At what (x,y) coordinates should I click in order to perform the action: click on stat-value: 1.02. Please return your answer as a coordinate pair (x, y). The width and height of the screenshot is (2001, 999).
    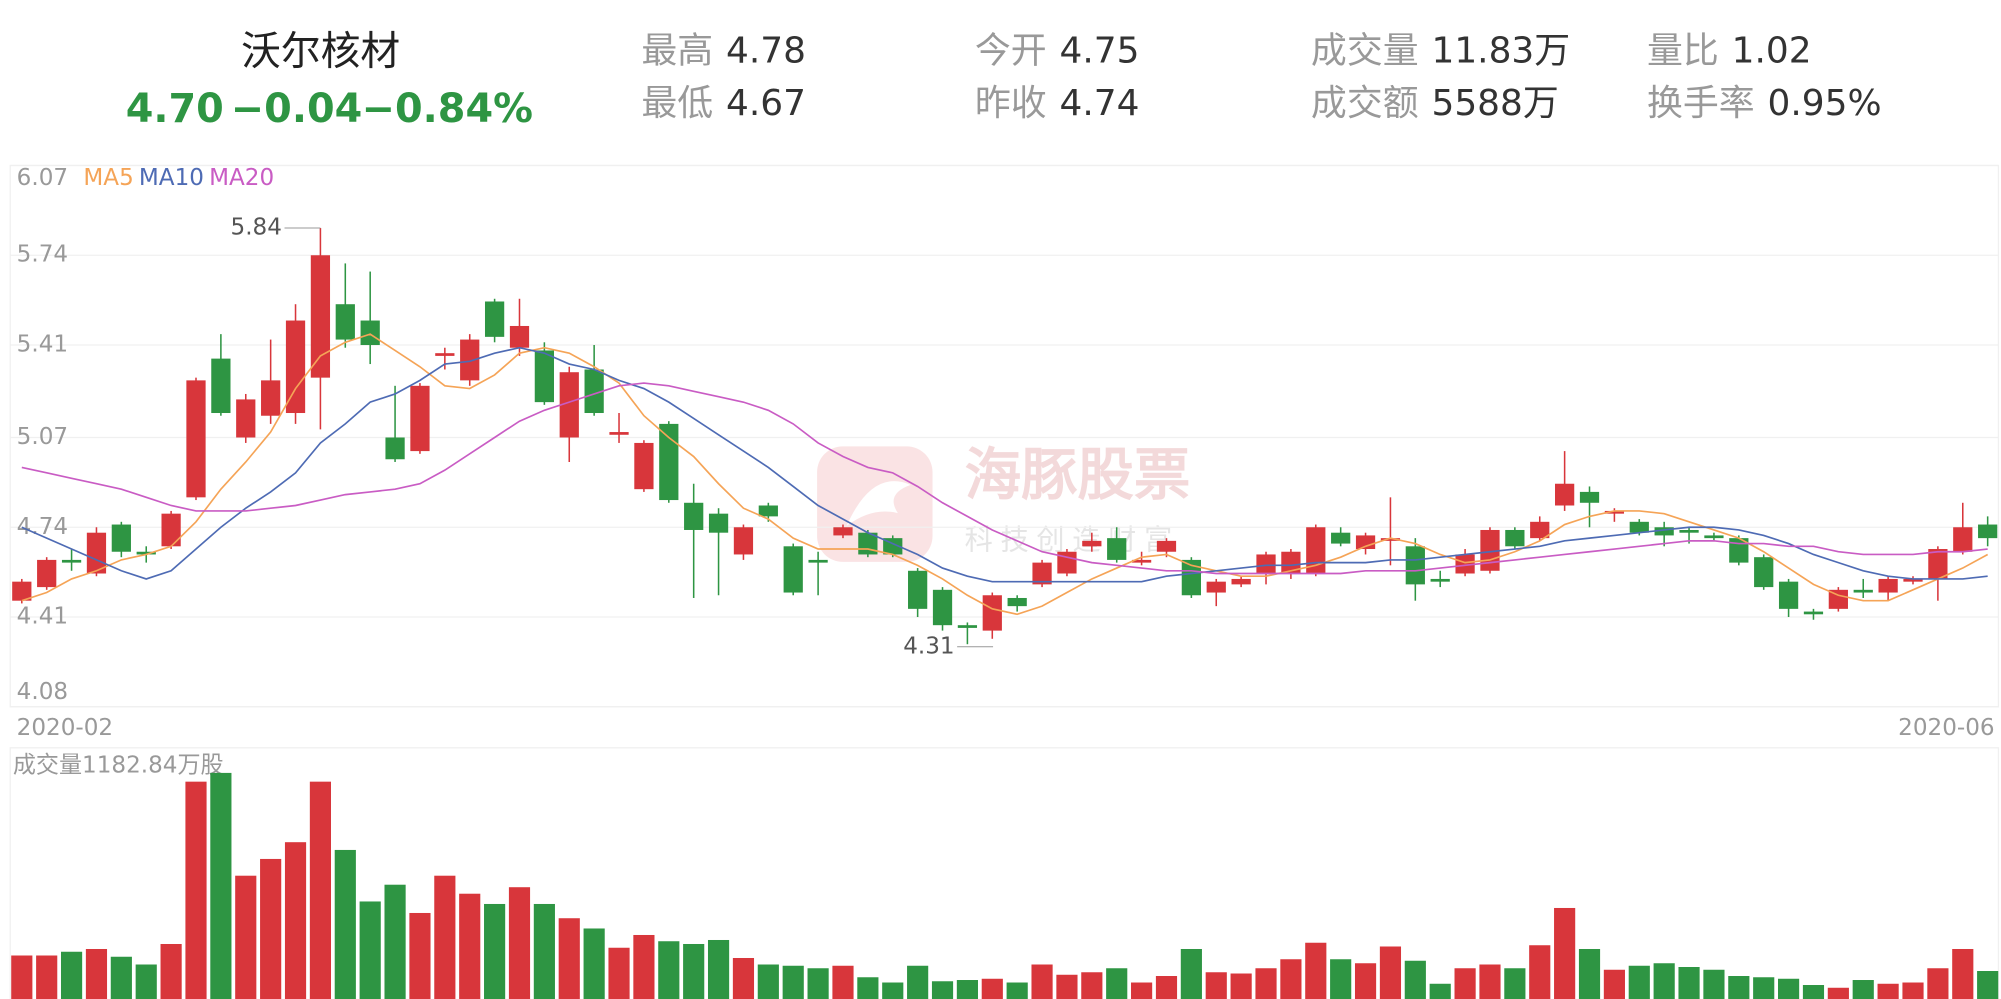
    Looking at the image, I should click on (1772, 51).